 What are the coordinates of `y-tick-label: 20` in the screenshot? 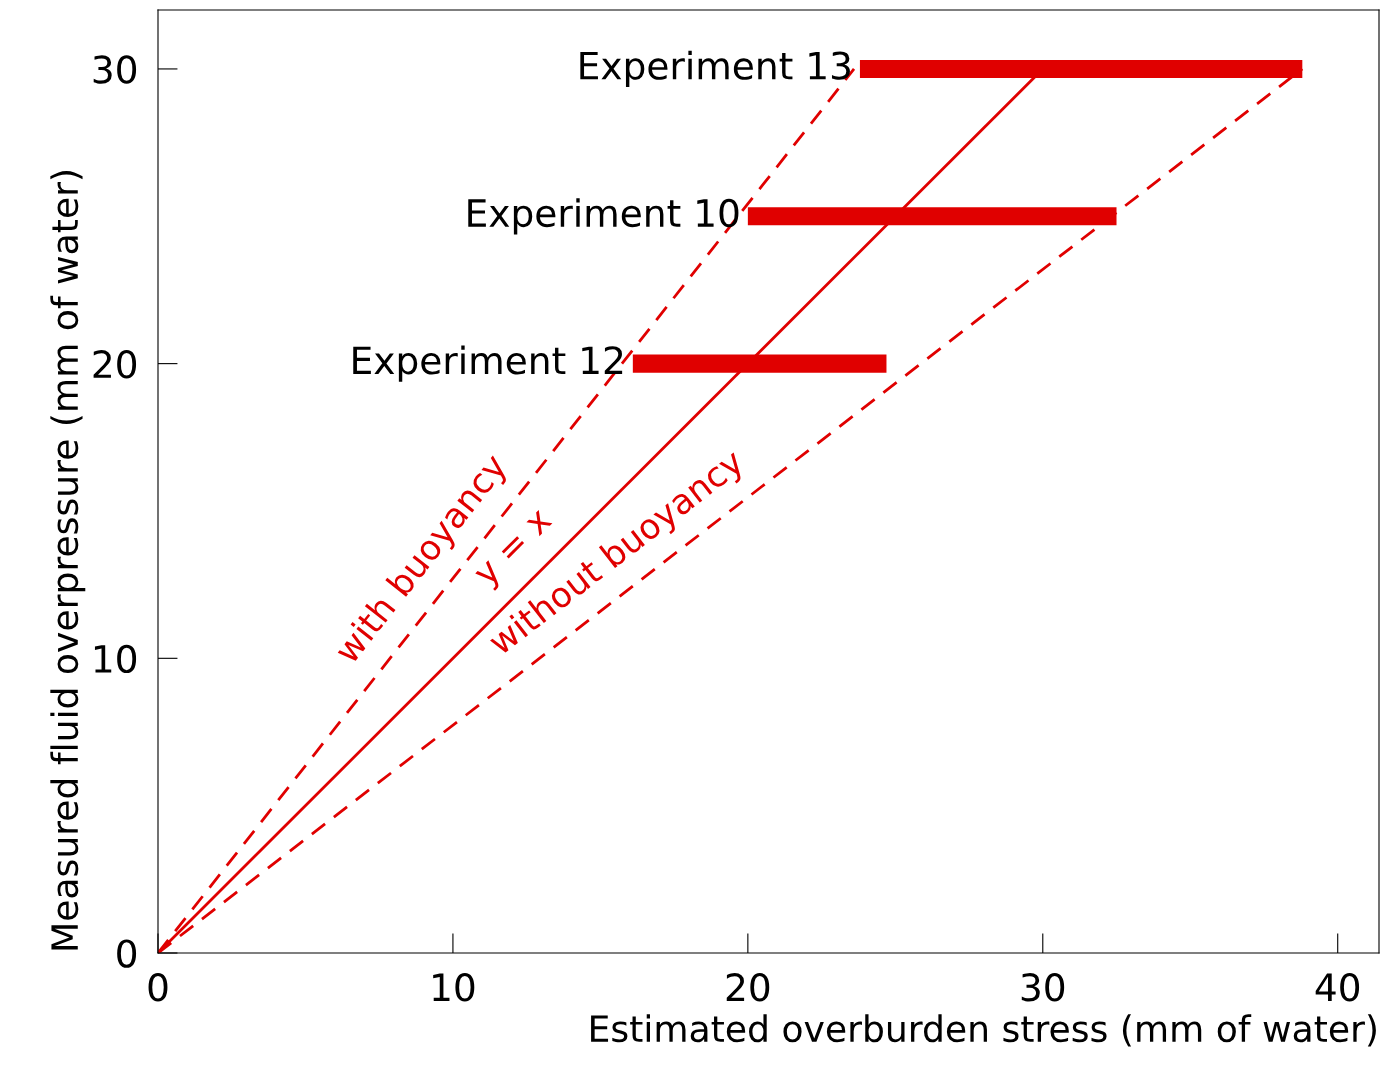 It's located at (115, 364).